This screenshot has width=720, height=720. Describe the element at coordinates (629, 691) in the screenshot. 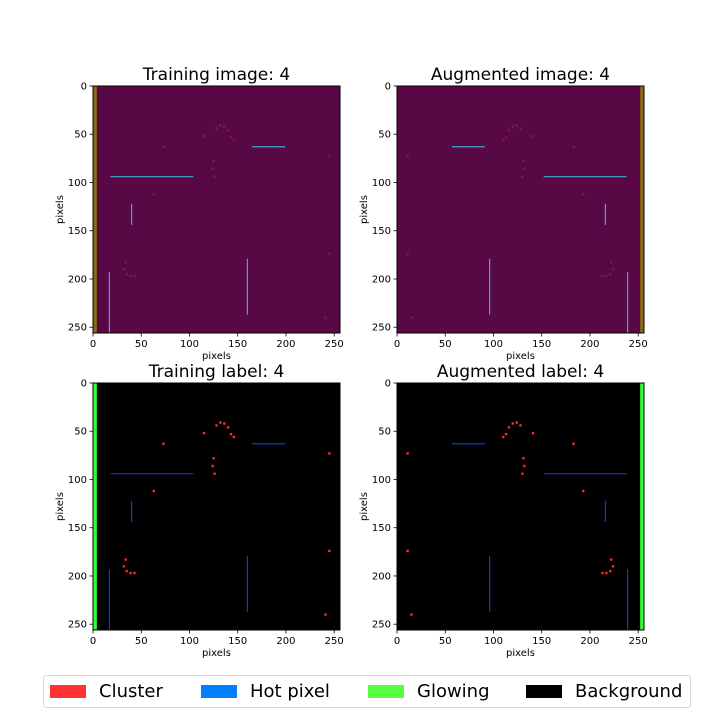

I see `legend-label-background: Background` at that location.